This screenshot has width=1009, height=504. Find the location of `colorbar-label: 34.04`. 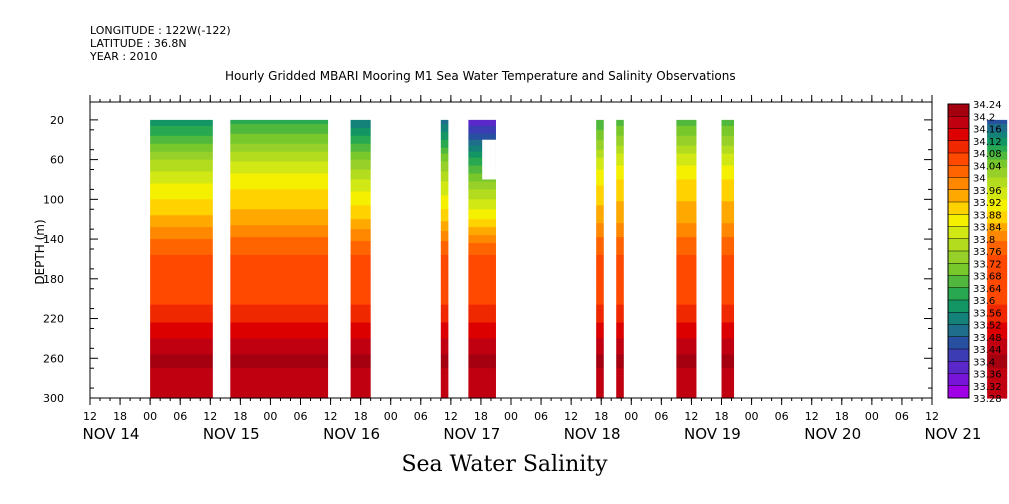

colorbar-label: 34.04 is located at coordinates (987, 166).